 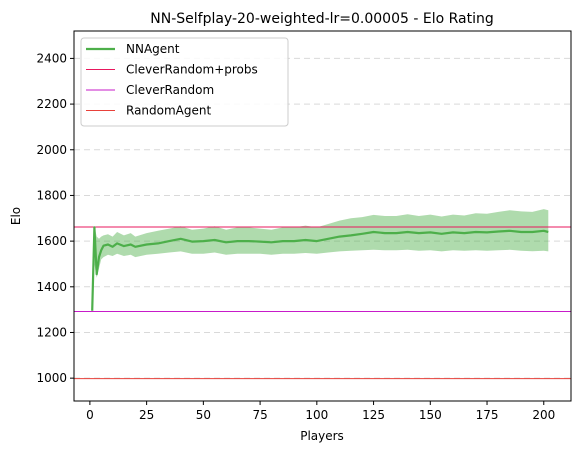 I want to click on y-tick-label: 1200, so click(x=51, y=332).